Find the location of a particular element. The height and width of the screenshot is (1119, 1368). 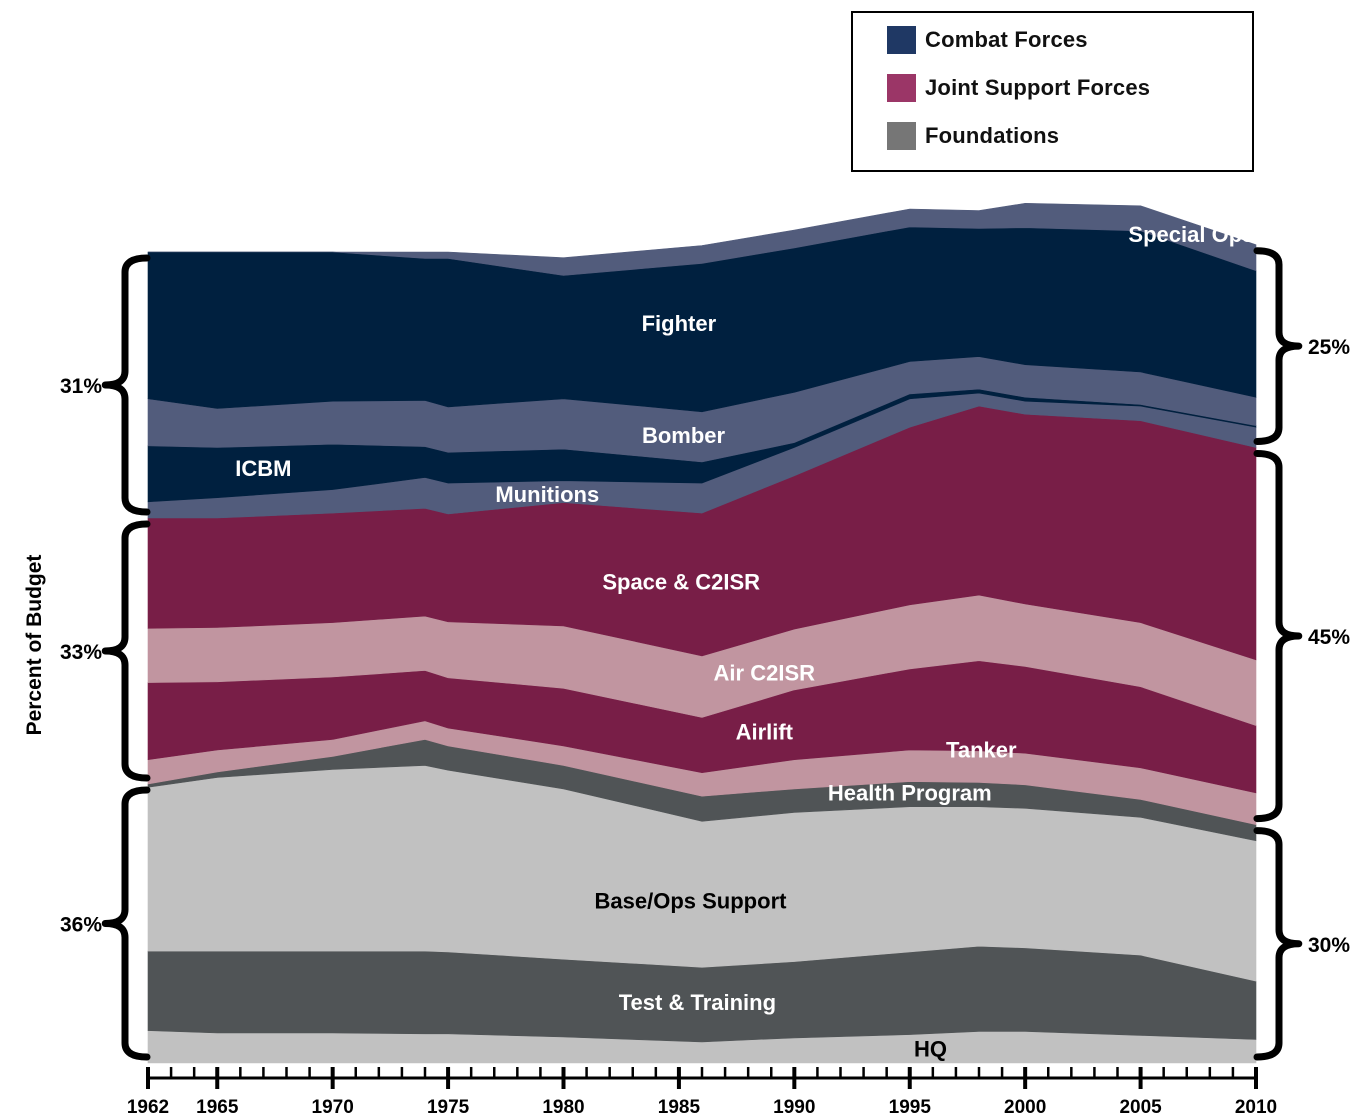

legend-swatch-joint-support-forces is located at coordinates (901, 88).